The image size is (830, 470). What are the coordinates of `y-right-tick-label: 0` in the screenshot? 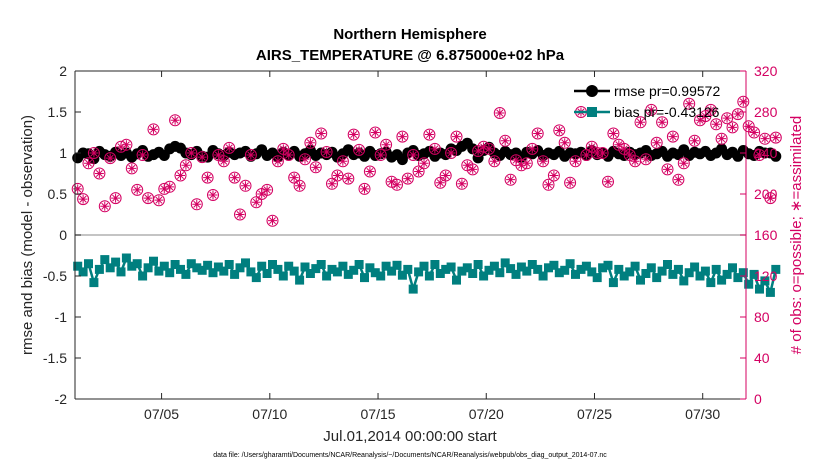 It's located at (758, 399).